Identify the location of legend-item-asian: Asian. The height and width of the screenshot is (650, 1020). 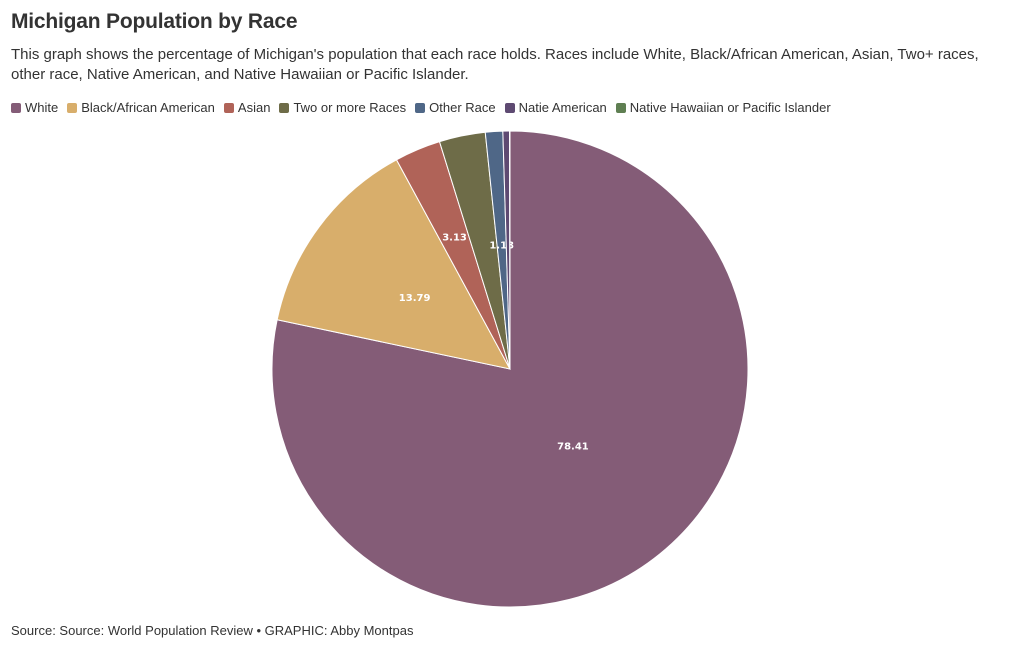
(247, 107).